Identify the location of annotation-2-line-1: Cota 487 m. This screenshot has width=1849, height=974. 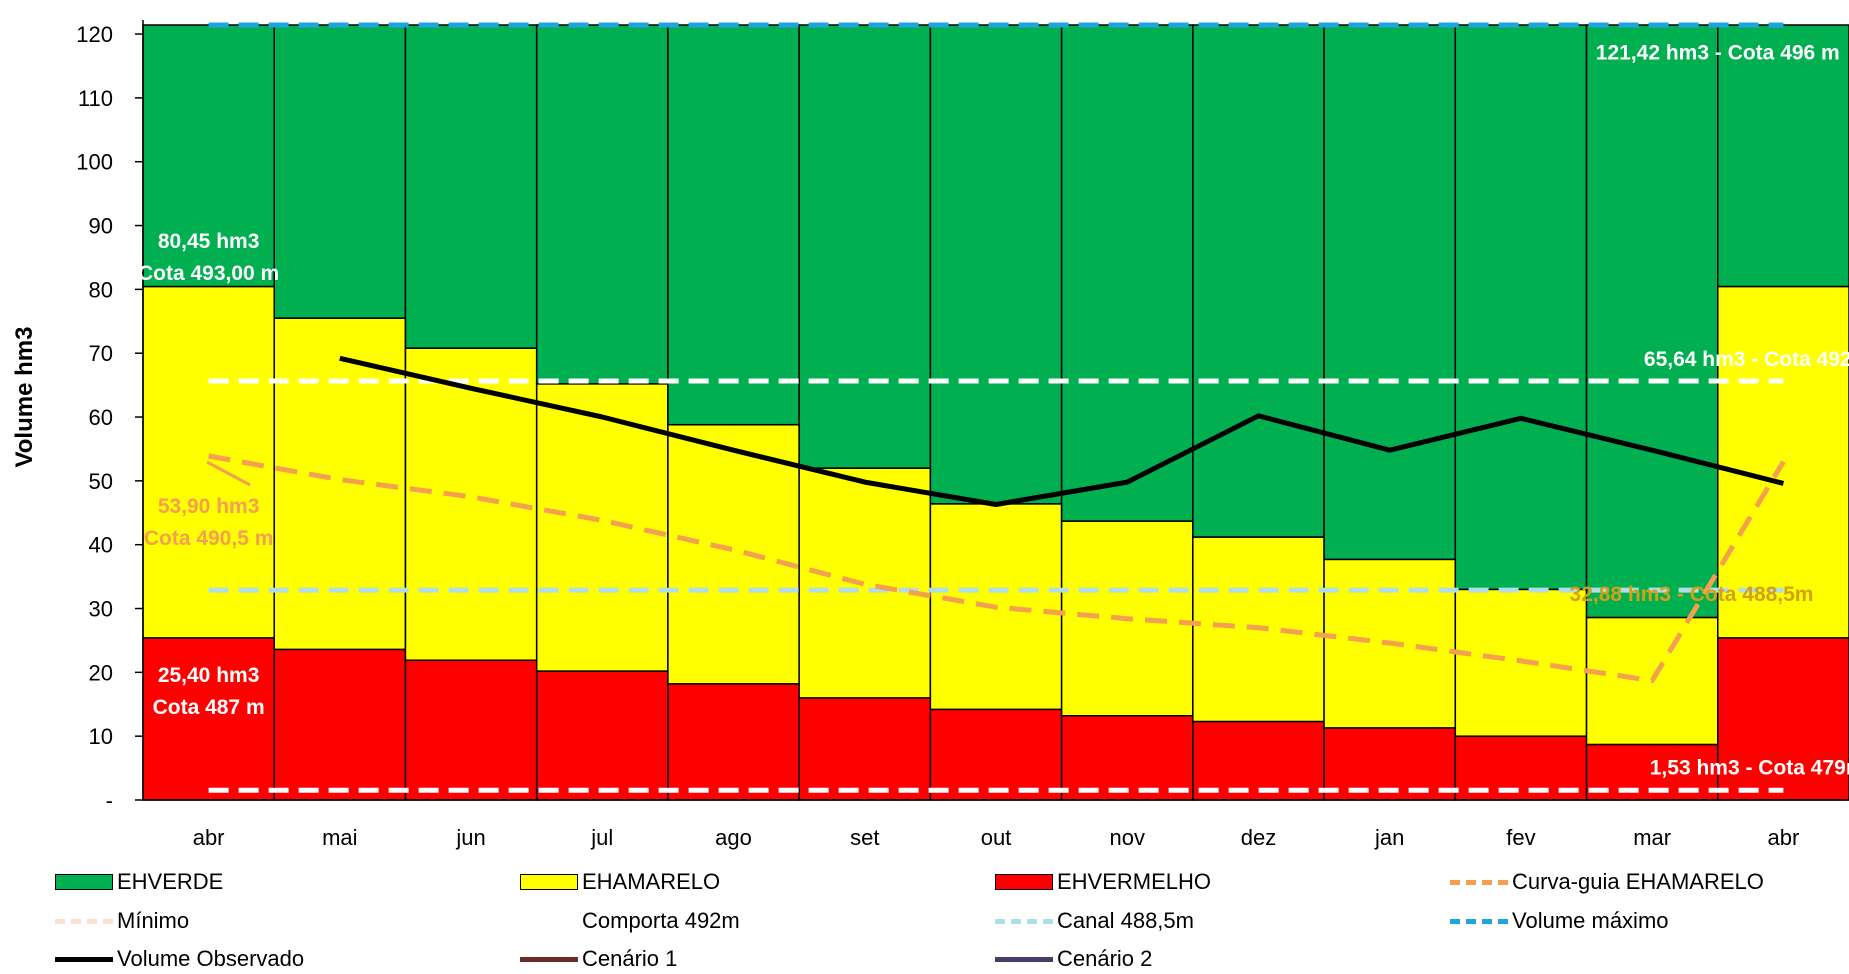
(209, 707).